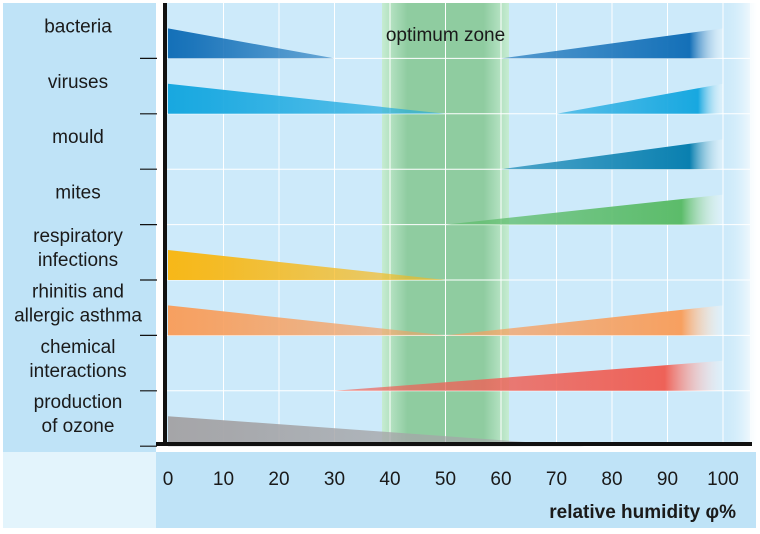 This screenshot has height=534, width=760. I want to click on x-tick-label: 50, so click(445, 479).